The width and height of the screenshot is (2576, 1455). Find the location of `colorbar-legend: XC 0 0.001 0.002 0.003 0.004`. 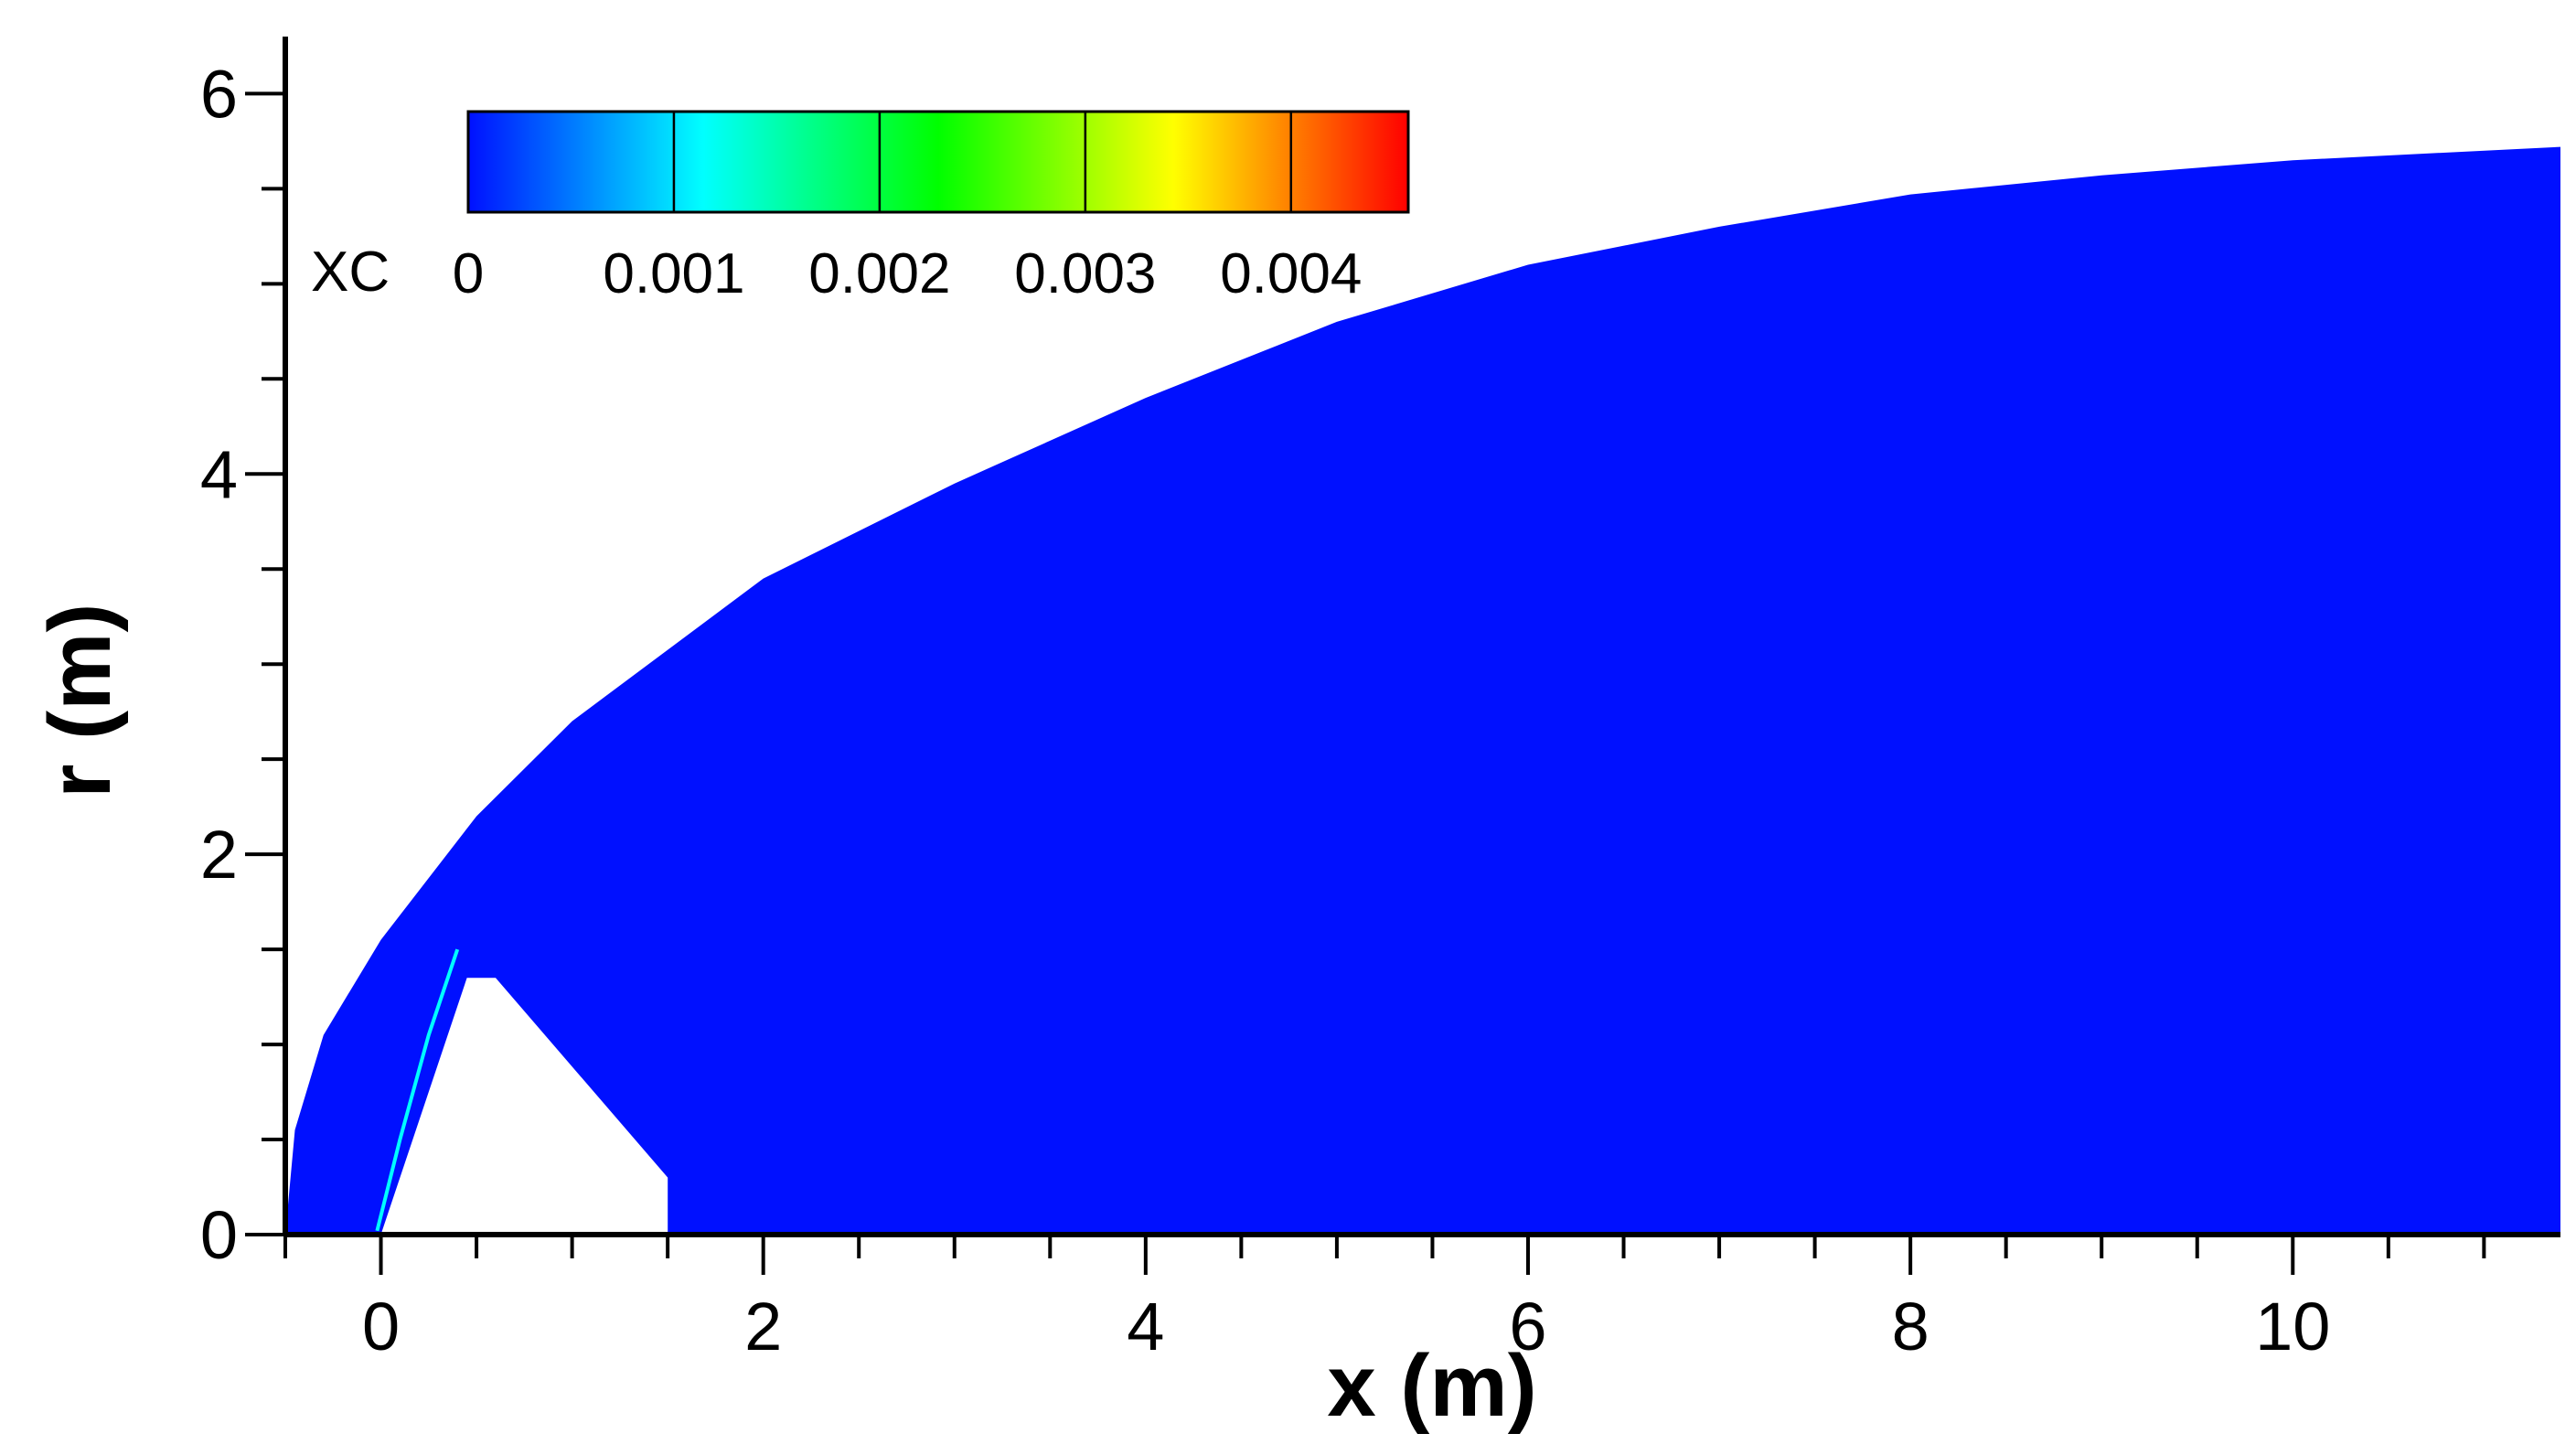

colorbar-legend: XC 0 0.001 0.002 0.003 0.004 is located at coordinates (860, 207).